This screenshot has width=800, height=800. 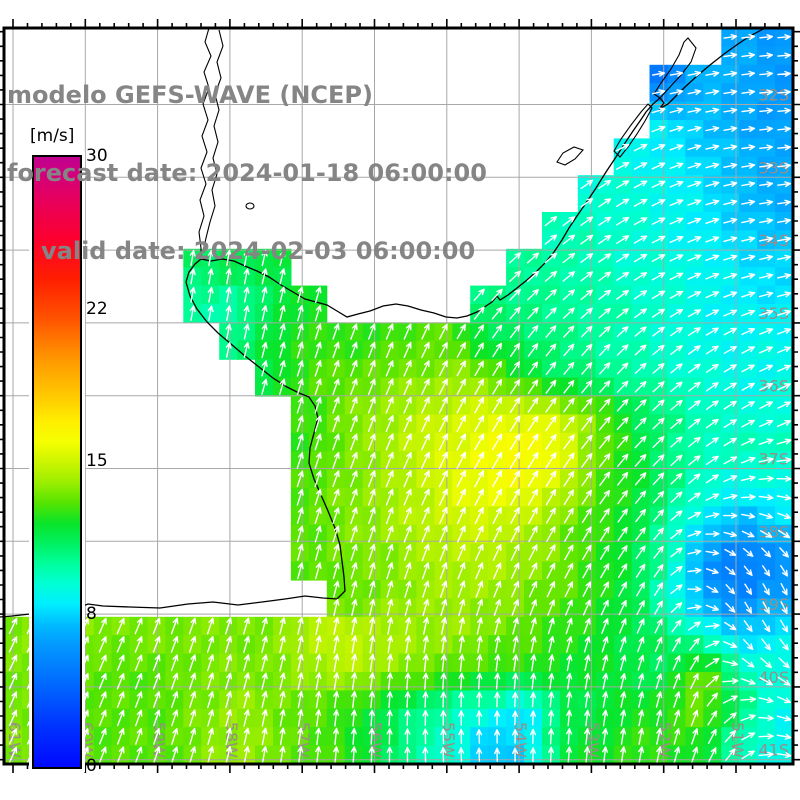 What do you see at coordinates (57, 462) in the screenshot?
I see `colorbar` at bounding box center [57, 462].